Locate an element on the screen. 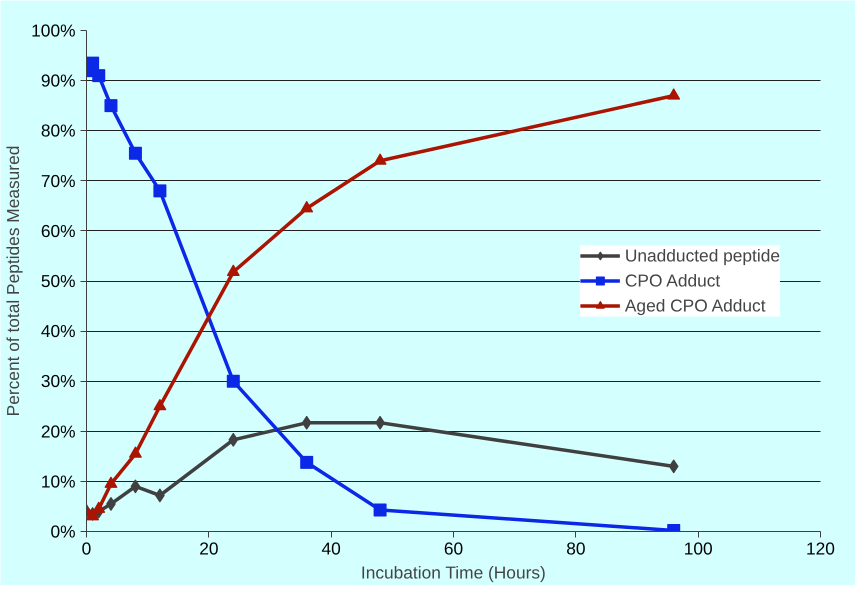 The width and height of the screenshot is (865, 590). y-tick-label: 70% is located at coordinates (58, 180).